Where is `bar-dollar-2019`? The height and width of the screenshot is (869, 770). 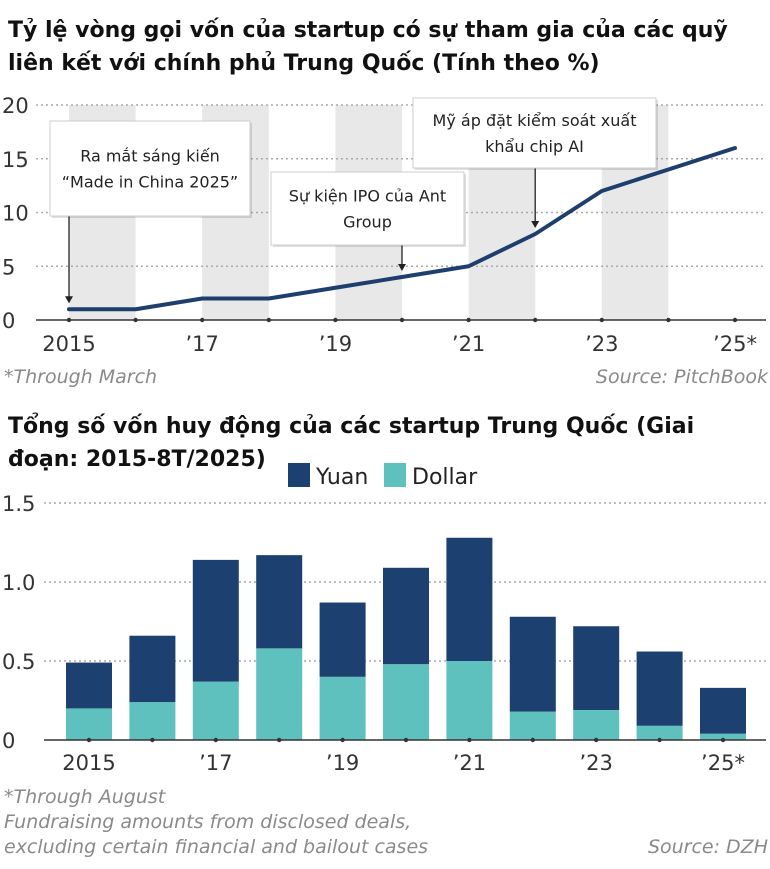
bar-dollar-2019 is located at coordinates (342, 708).